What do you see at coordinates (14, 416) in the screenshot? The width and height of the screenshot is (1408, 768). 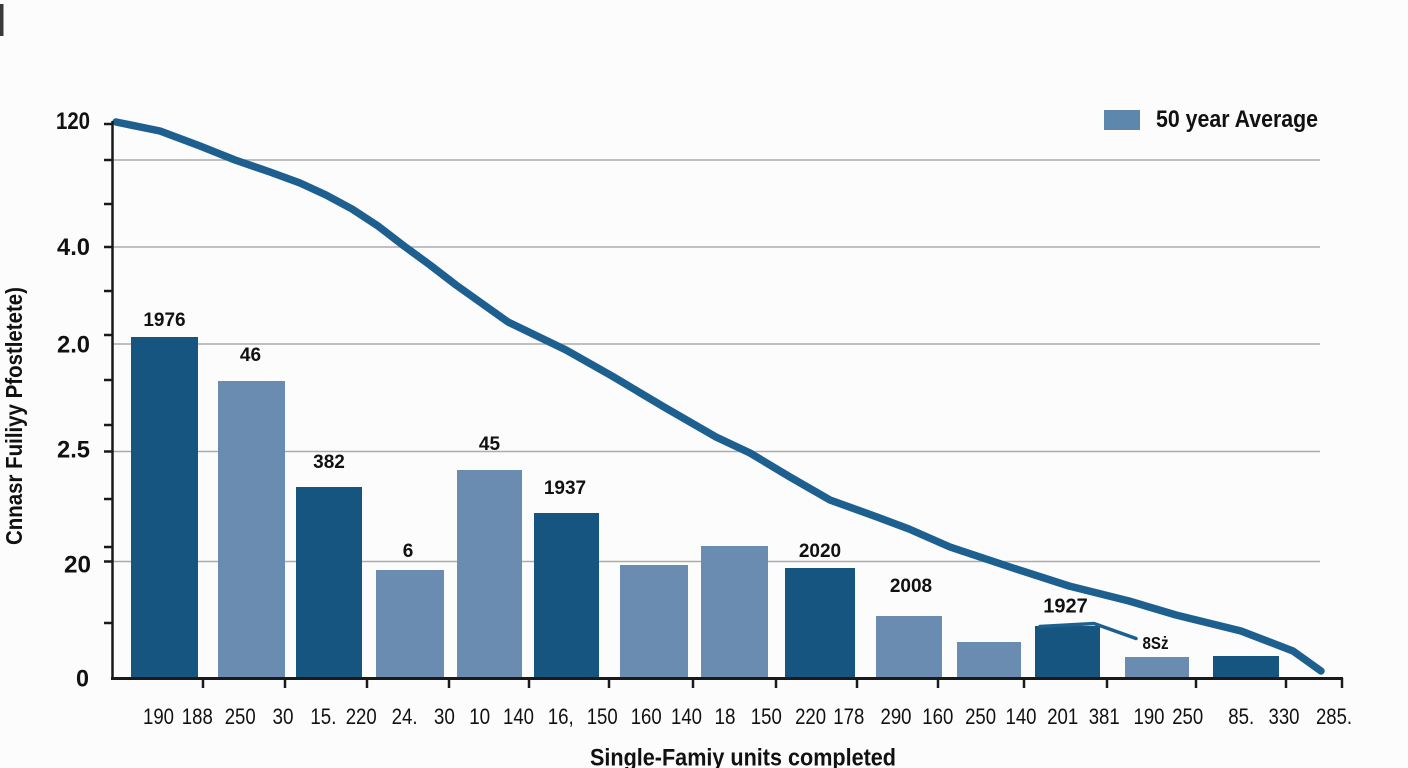 I see `svg-text: Cnnasr Fuiliyy Pfostletete)` at bounding box center [14, 416].